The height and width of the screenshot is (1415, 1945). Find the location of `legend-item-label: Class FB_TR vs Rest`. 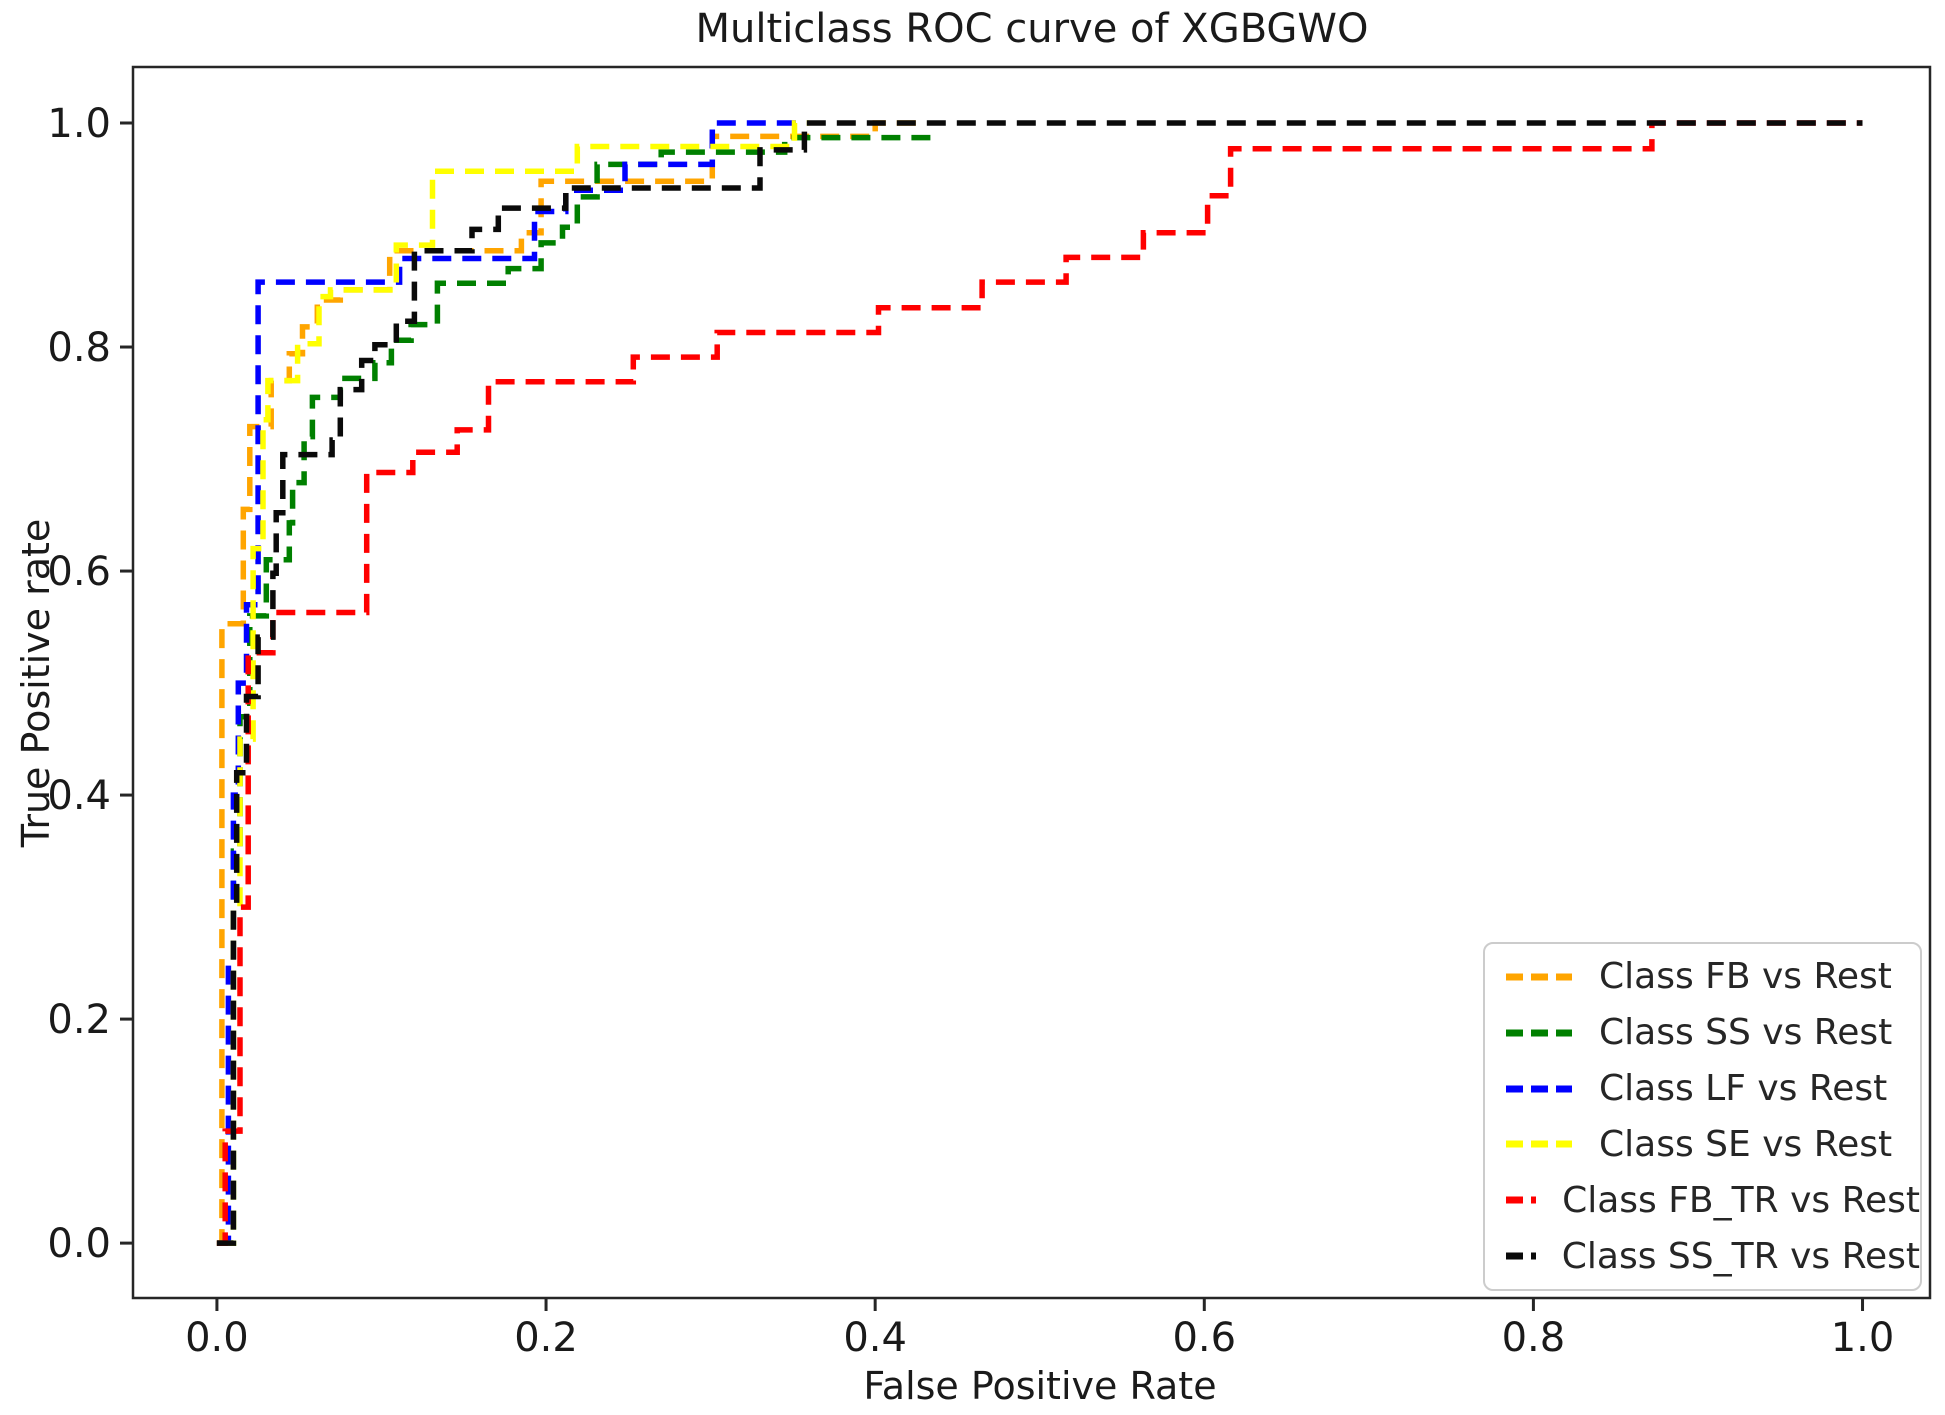

legend-item-label: Class FB_TR vs Rest is located at coordinates (1741, 1200).